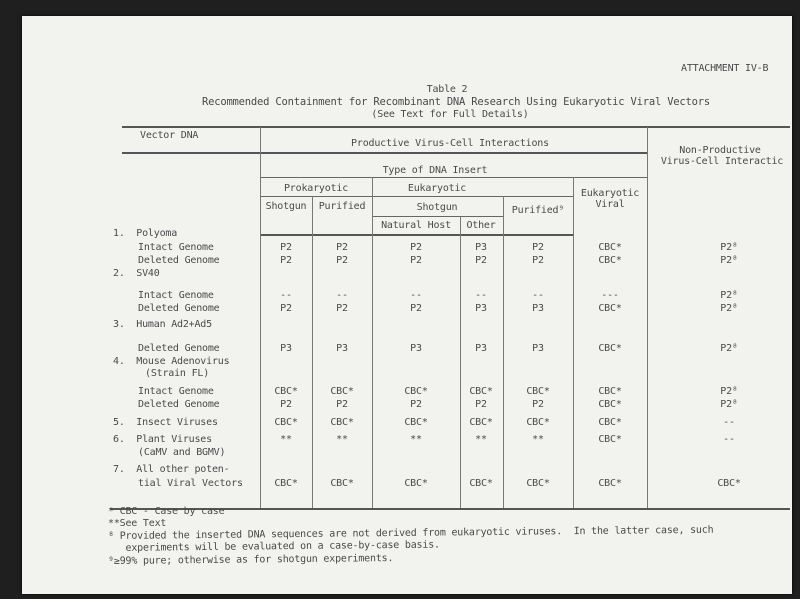 The height and width of the screenshot is (599, 800). I want to click on header-eukaryotic-viral-2: Viral, so click(610, 204).